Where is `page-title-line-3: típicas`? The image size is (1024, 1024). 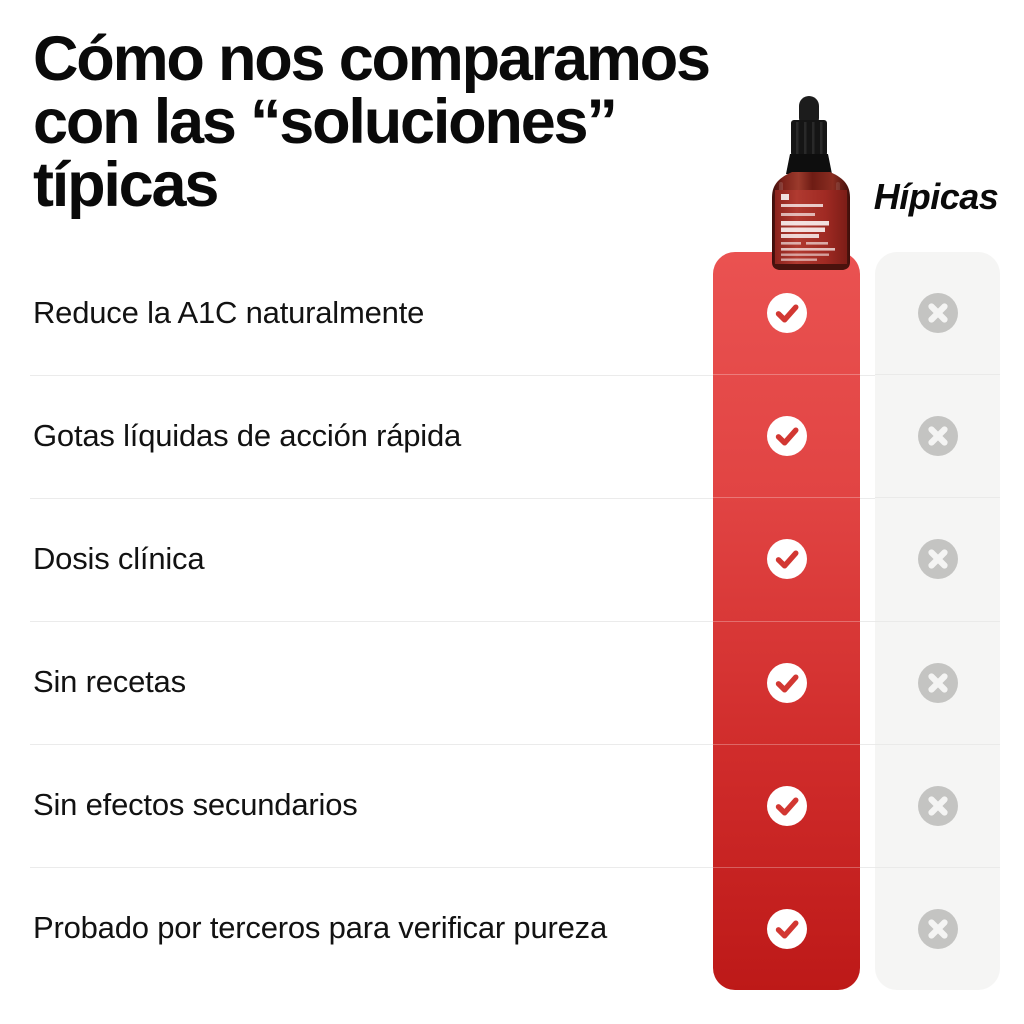
page-title-line-3: típicas is located at coordinates (126, 185).